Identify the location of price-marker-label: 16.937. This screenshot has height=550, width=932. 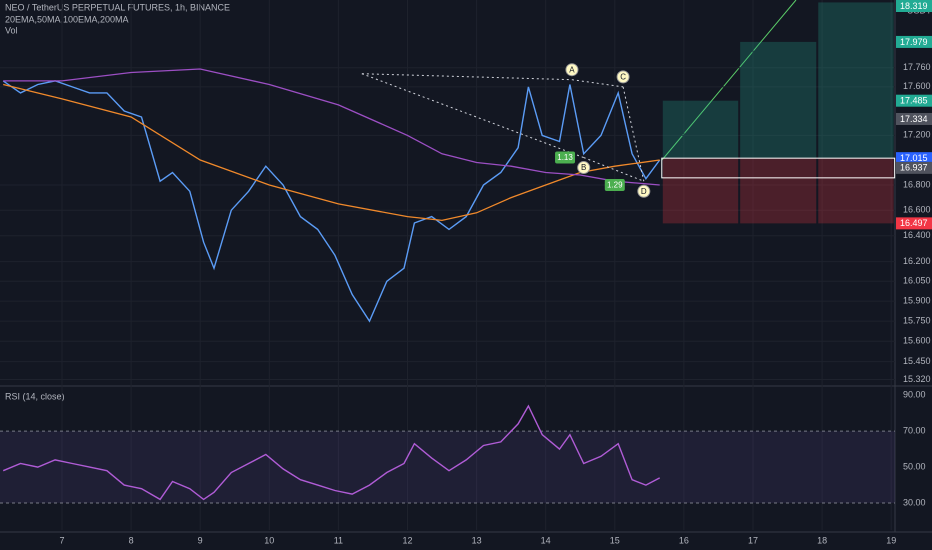
(914, 168).